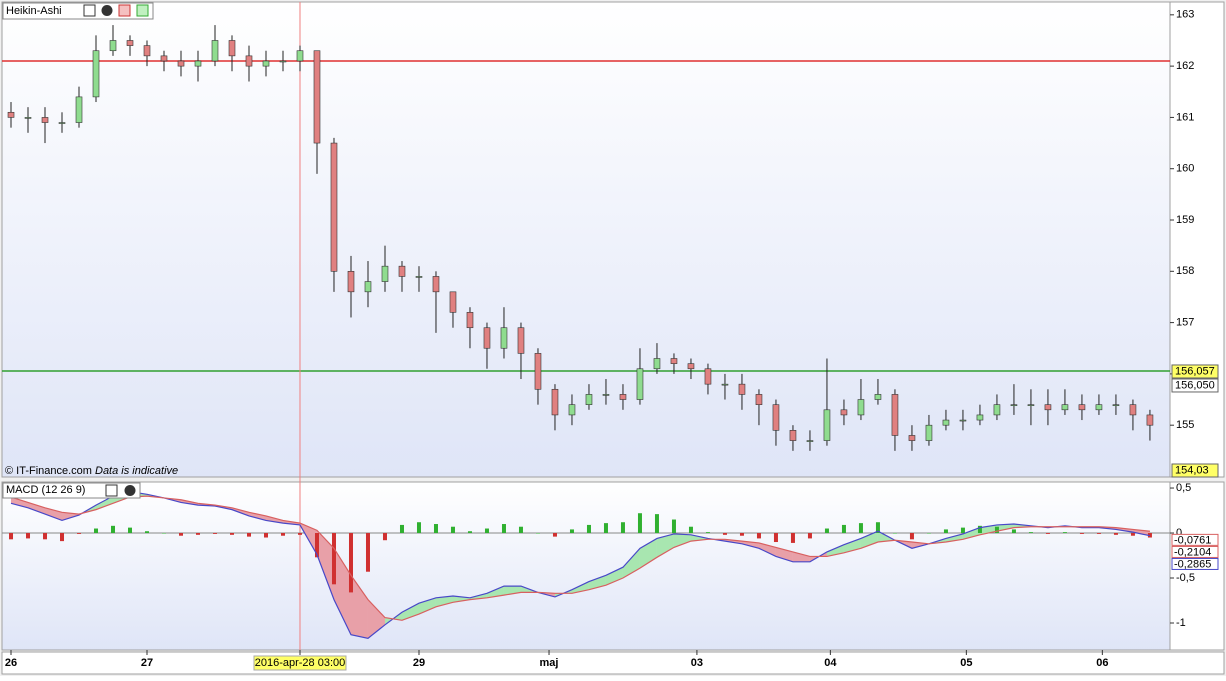 The width and height of the screenshot is (1226, 681). Describe the element at coordinates (300, 663) in the screenshot. I see `x-highlight` at that location.